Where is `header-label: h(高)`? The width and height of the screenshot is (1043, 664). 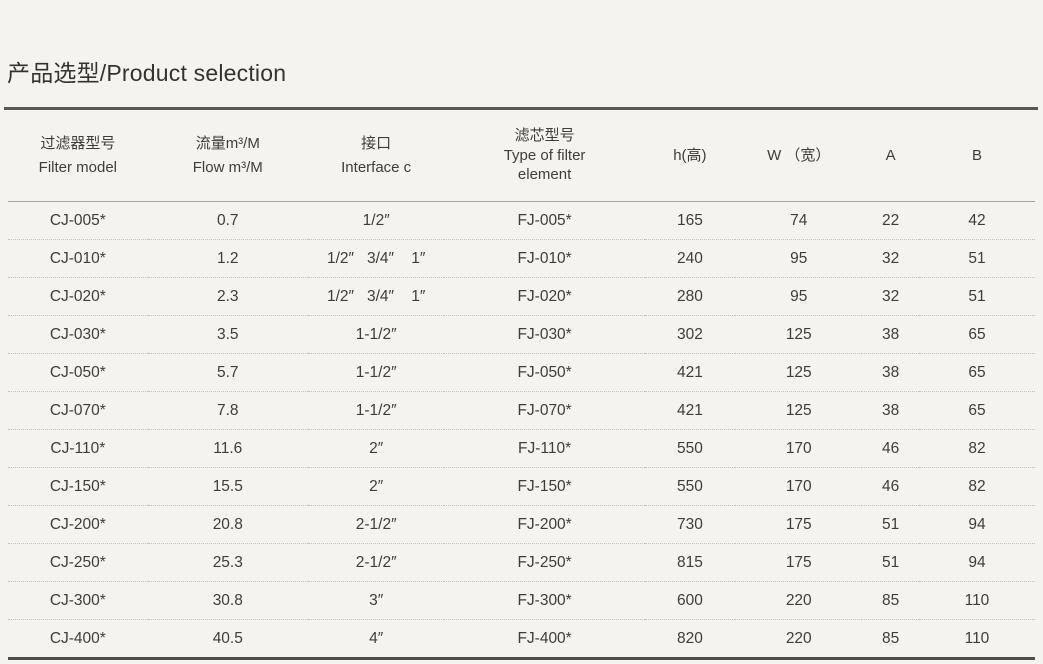 header-label: h(高) is located at coordinates (690, 155).